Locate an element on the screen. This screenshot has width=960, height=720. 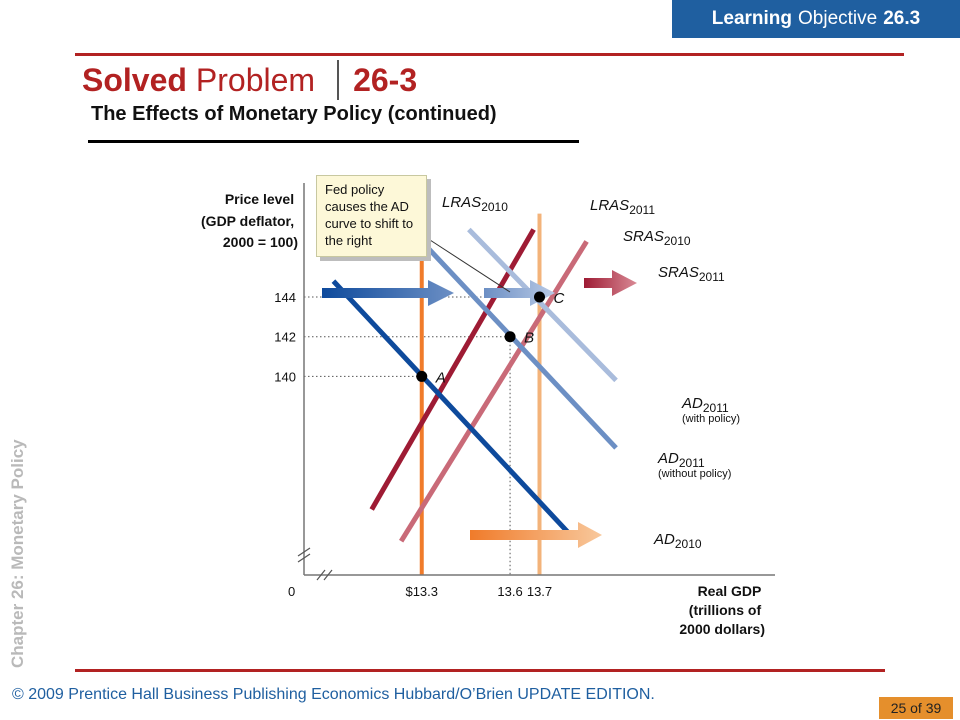
problem-number: 26-3 is located at coordinates (385, 79).